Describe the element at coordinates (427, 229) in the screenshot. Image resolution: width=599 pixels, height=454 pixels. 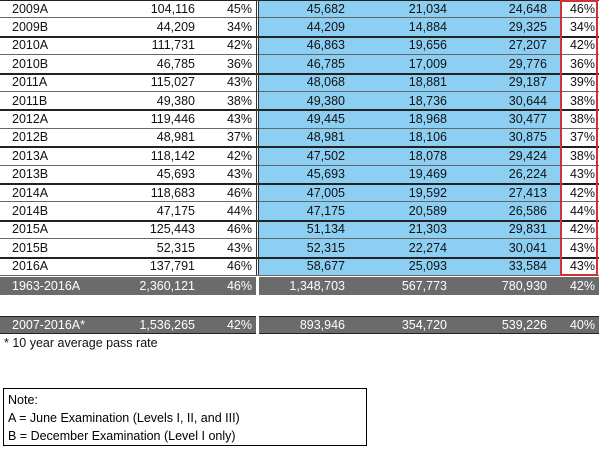
I see `table-cell: 21,303` at that location.